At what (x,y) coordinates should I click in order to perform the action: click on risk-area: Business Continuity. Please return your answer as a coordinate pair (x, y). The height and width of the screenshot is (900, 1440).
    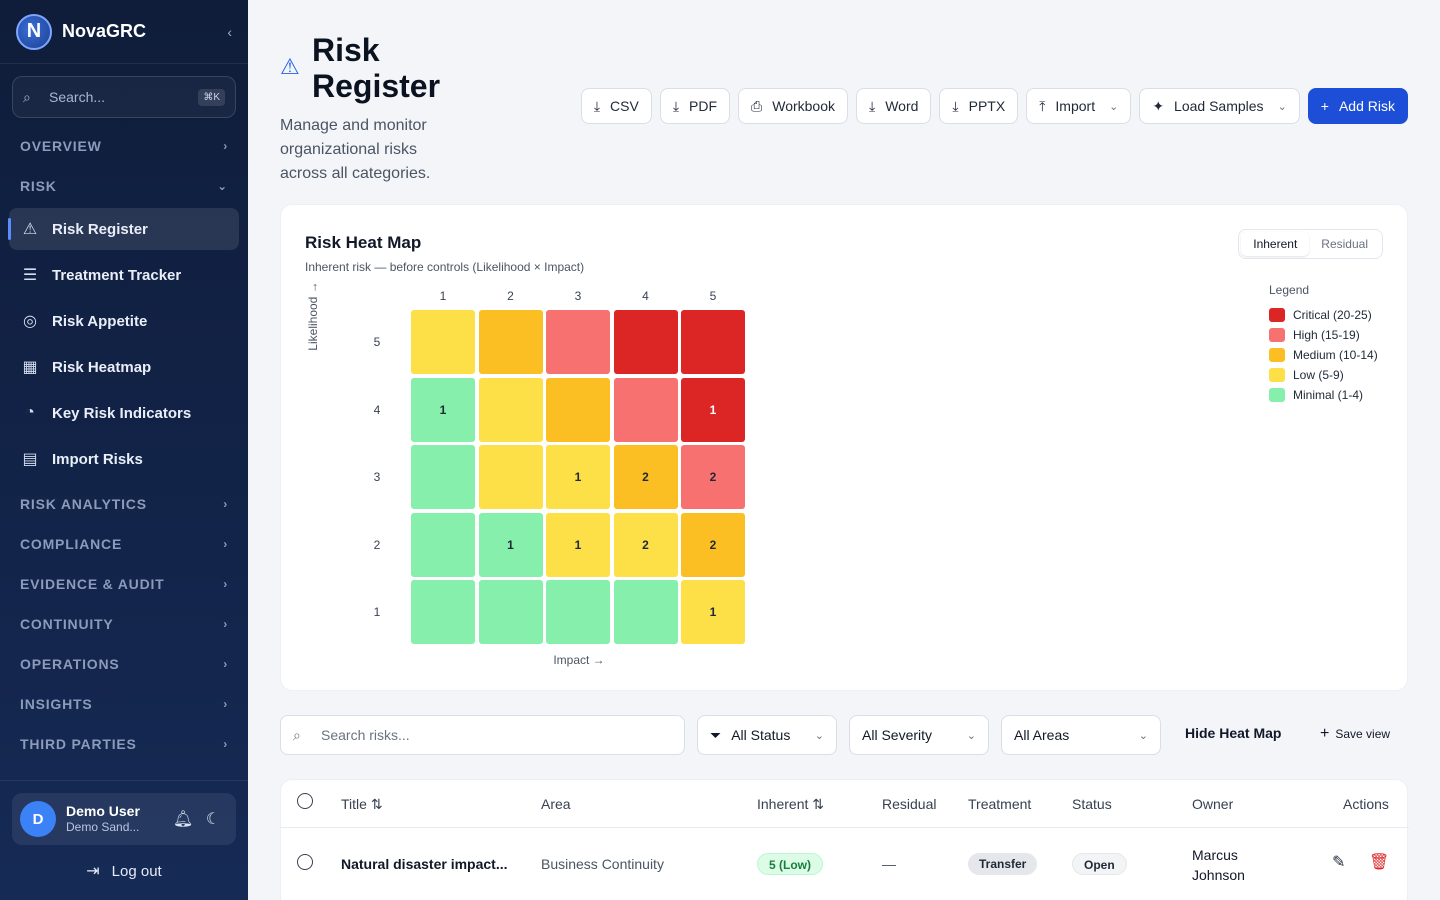
    Looking at the image, I should click on (602, 864).